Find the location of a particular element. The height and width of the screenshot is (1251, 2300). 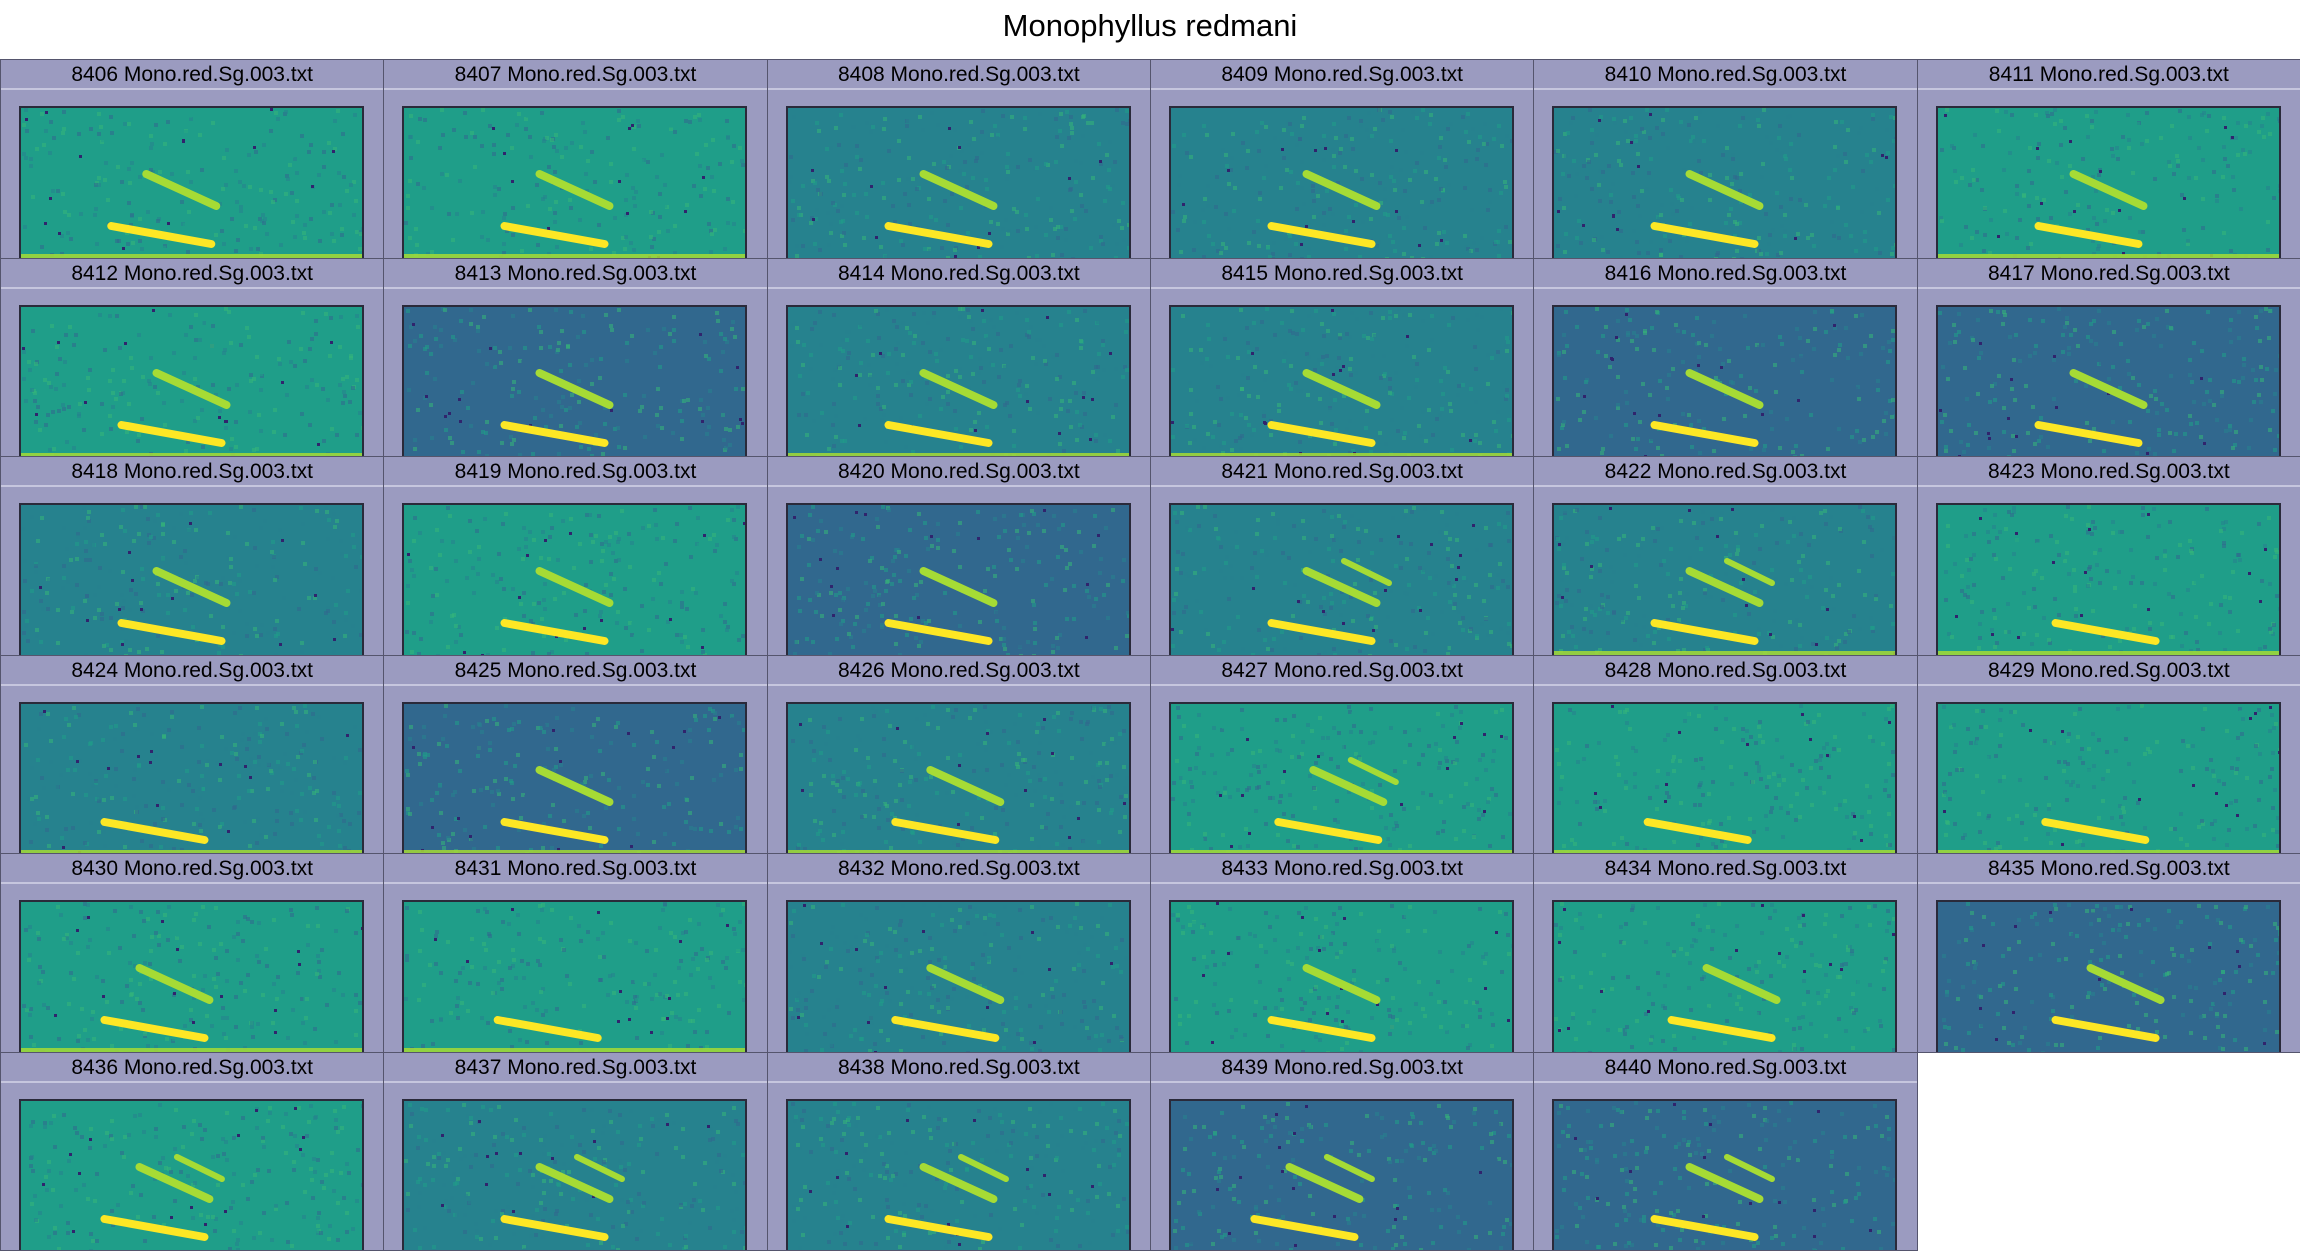

panel-label: 8414 Mono.red.Sg.003.txt is located at coordinates (959, 274).